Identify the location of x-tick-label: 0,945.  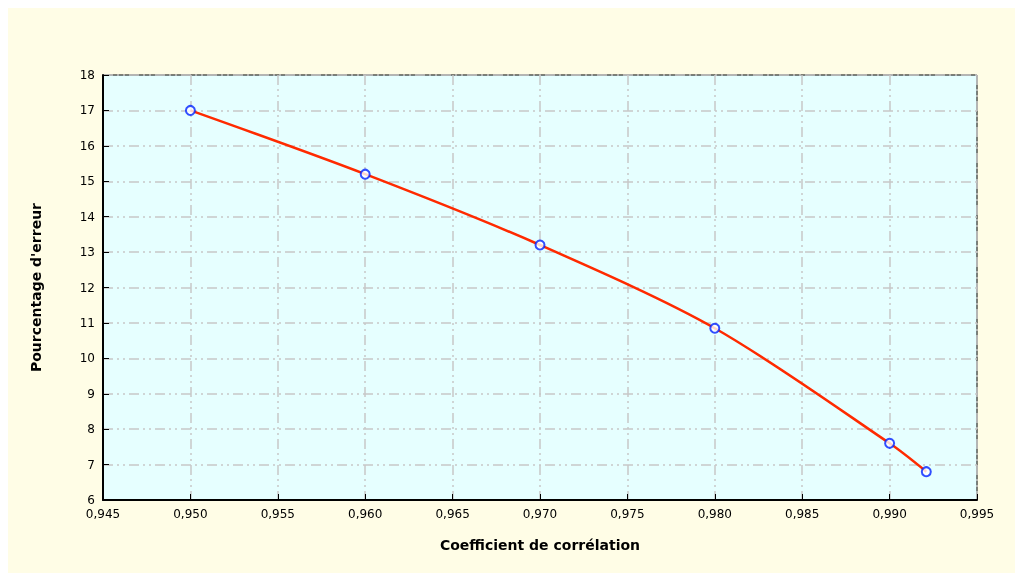
(103, 514).